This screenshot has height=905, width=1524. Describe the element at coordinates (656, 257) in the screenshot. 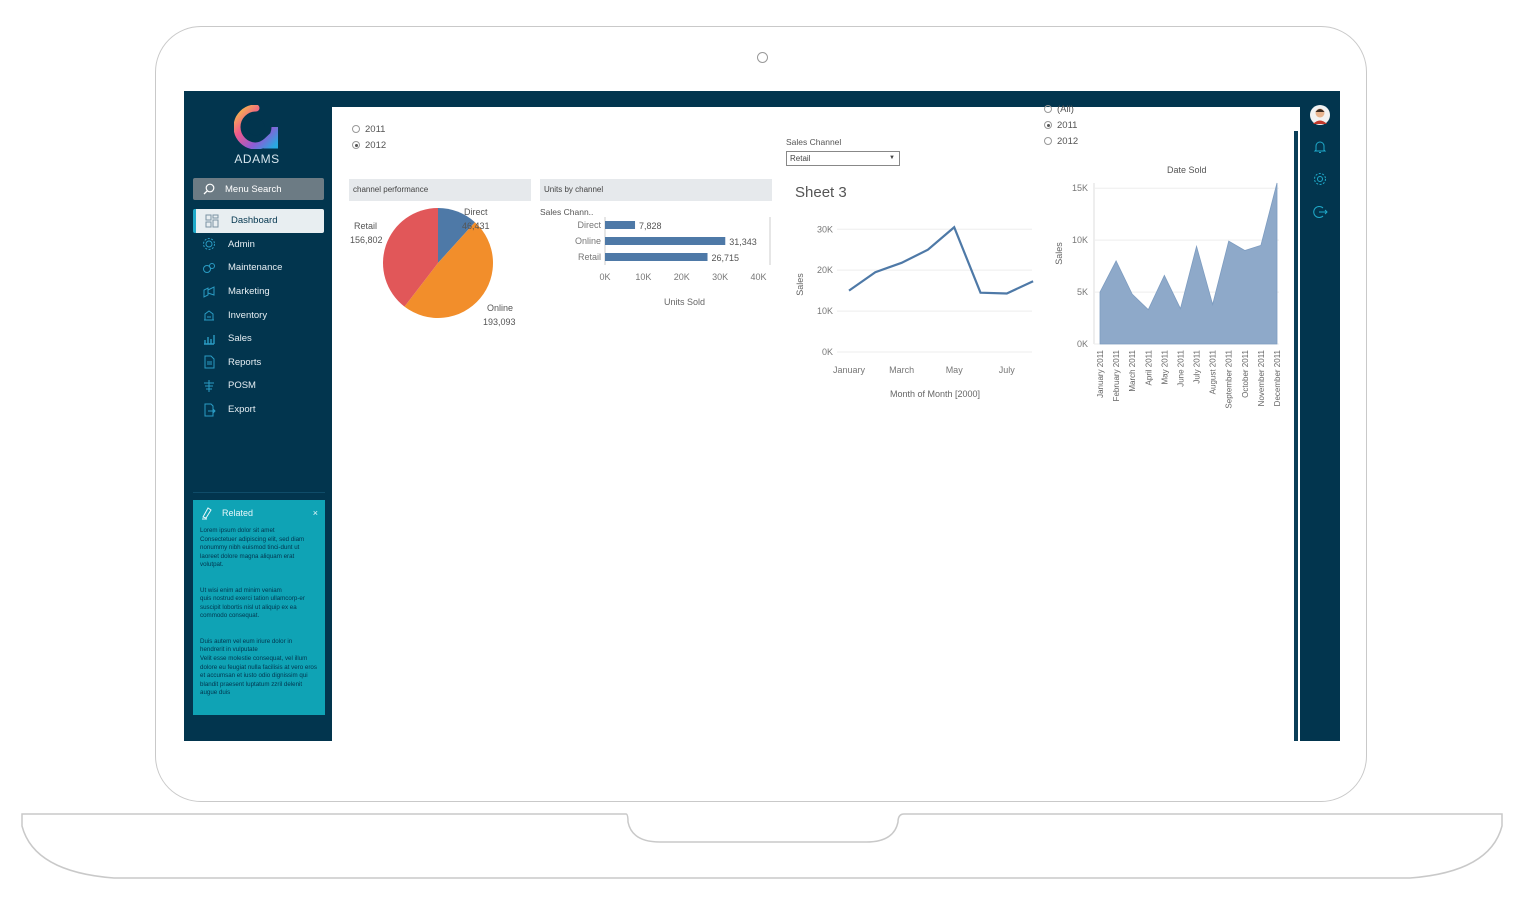

I see `bar-retail` at that location.